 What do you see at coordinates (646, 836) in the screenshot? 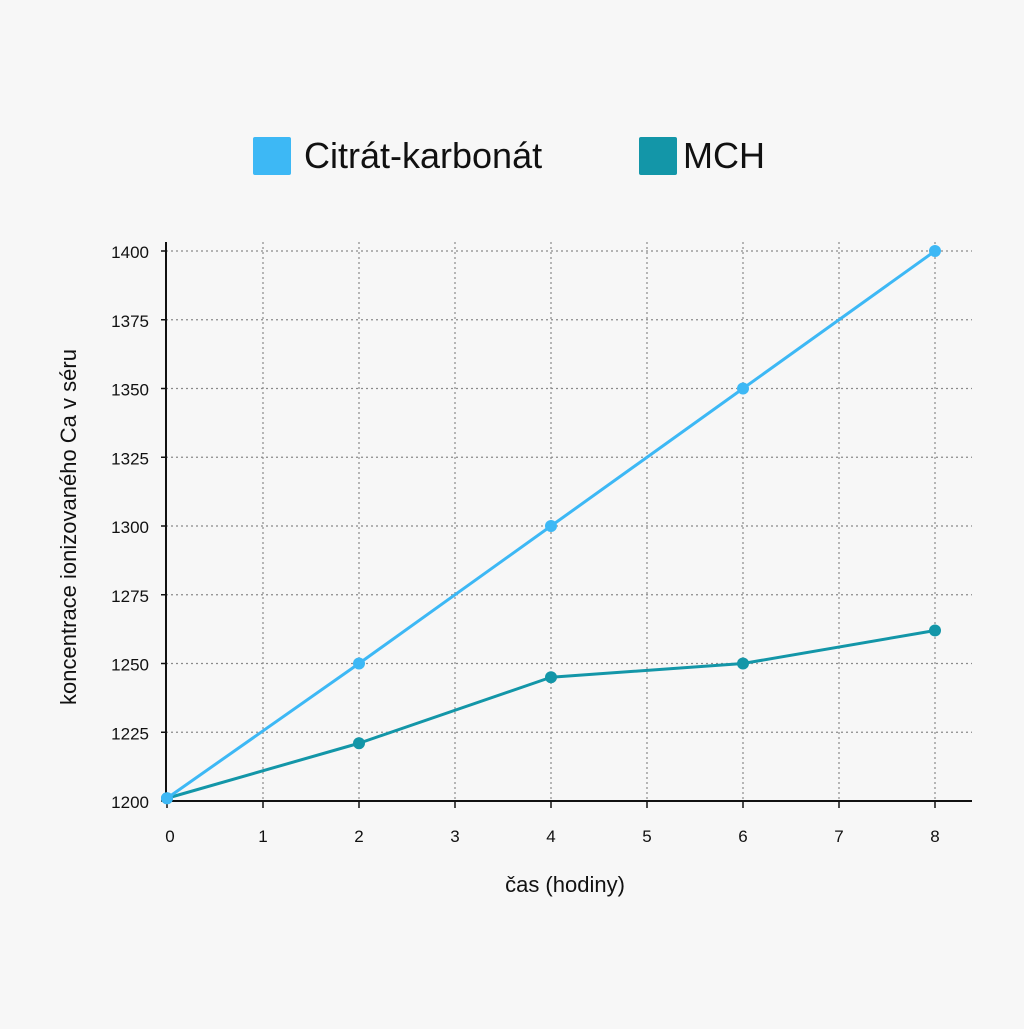
I see `x-tick-label-5: 5` at bounding box center [646, 836].